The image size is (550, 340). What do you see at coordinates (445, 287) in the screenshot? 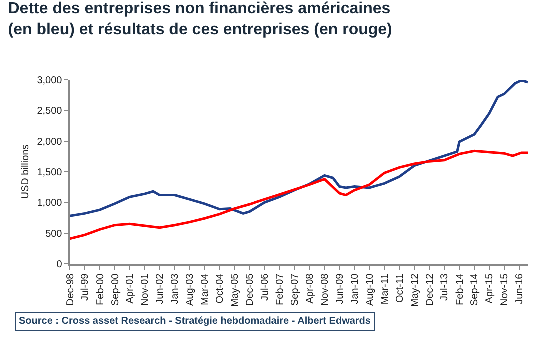
I see `x-tick-label: Jul-13` at bounding box center [445, 287].